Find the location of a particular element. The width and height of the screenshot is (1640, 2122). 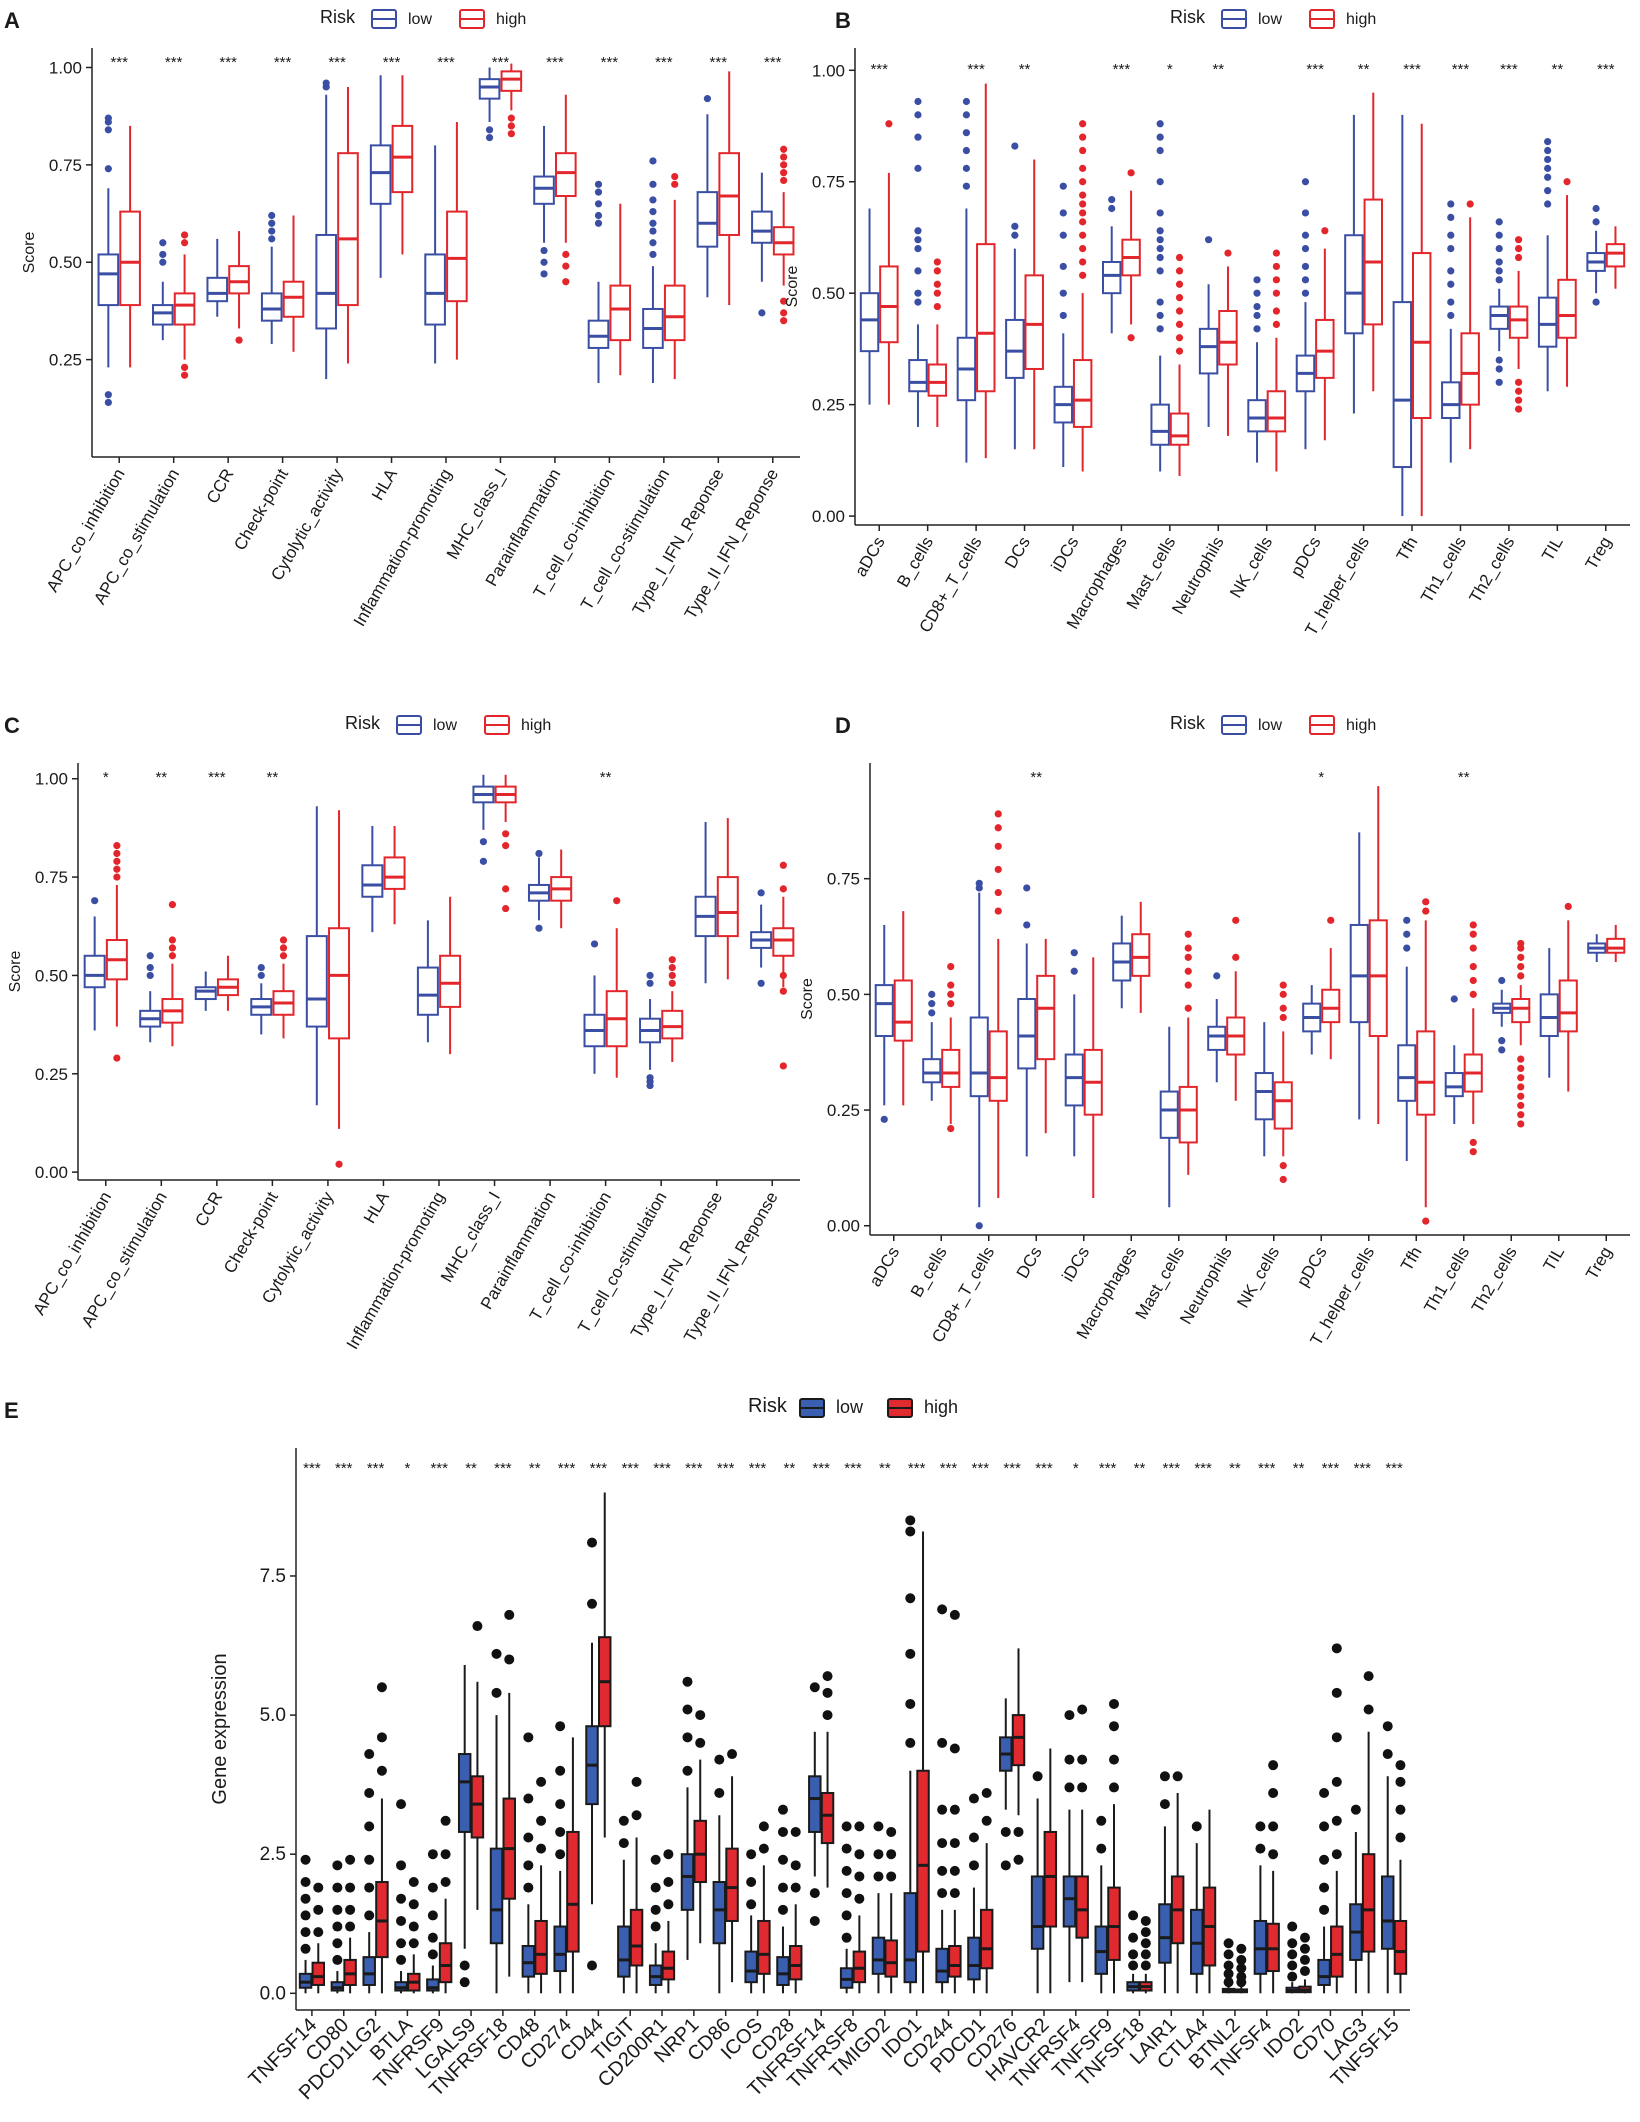

box-low-inflammation-promoting is located at coordinates (435, 254).